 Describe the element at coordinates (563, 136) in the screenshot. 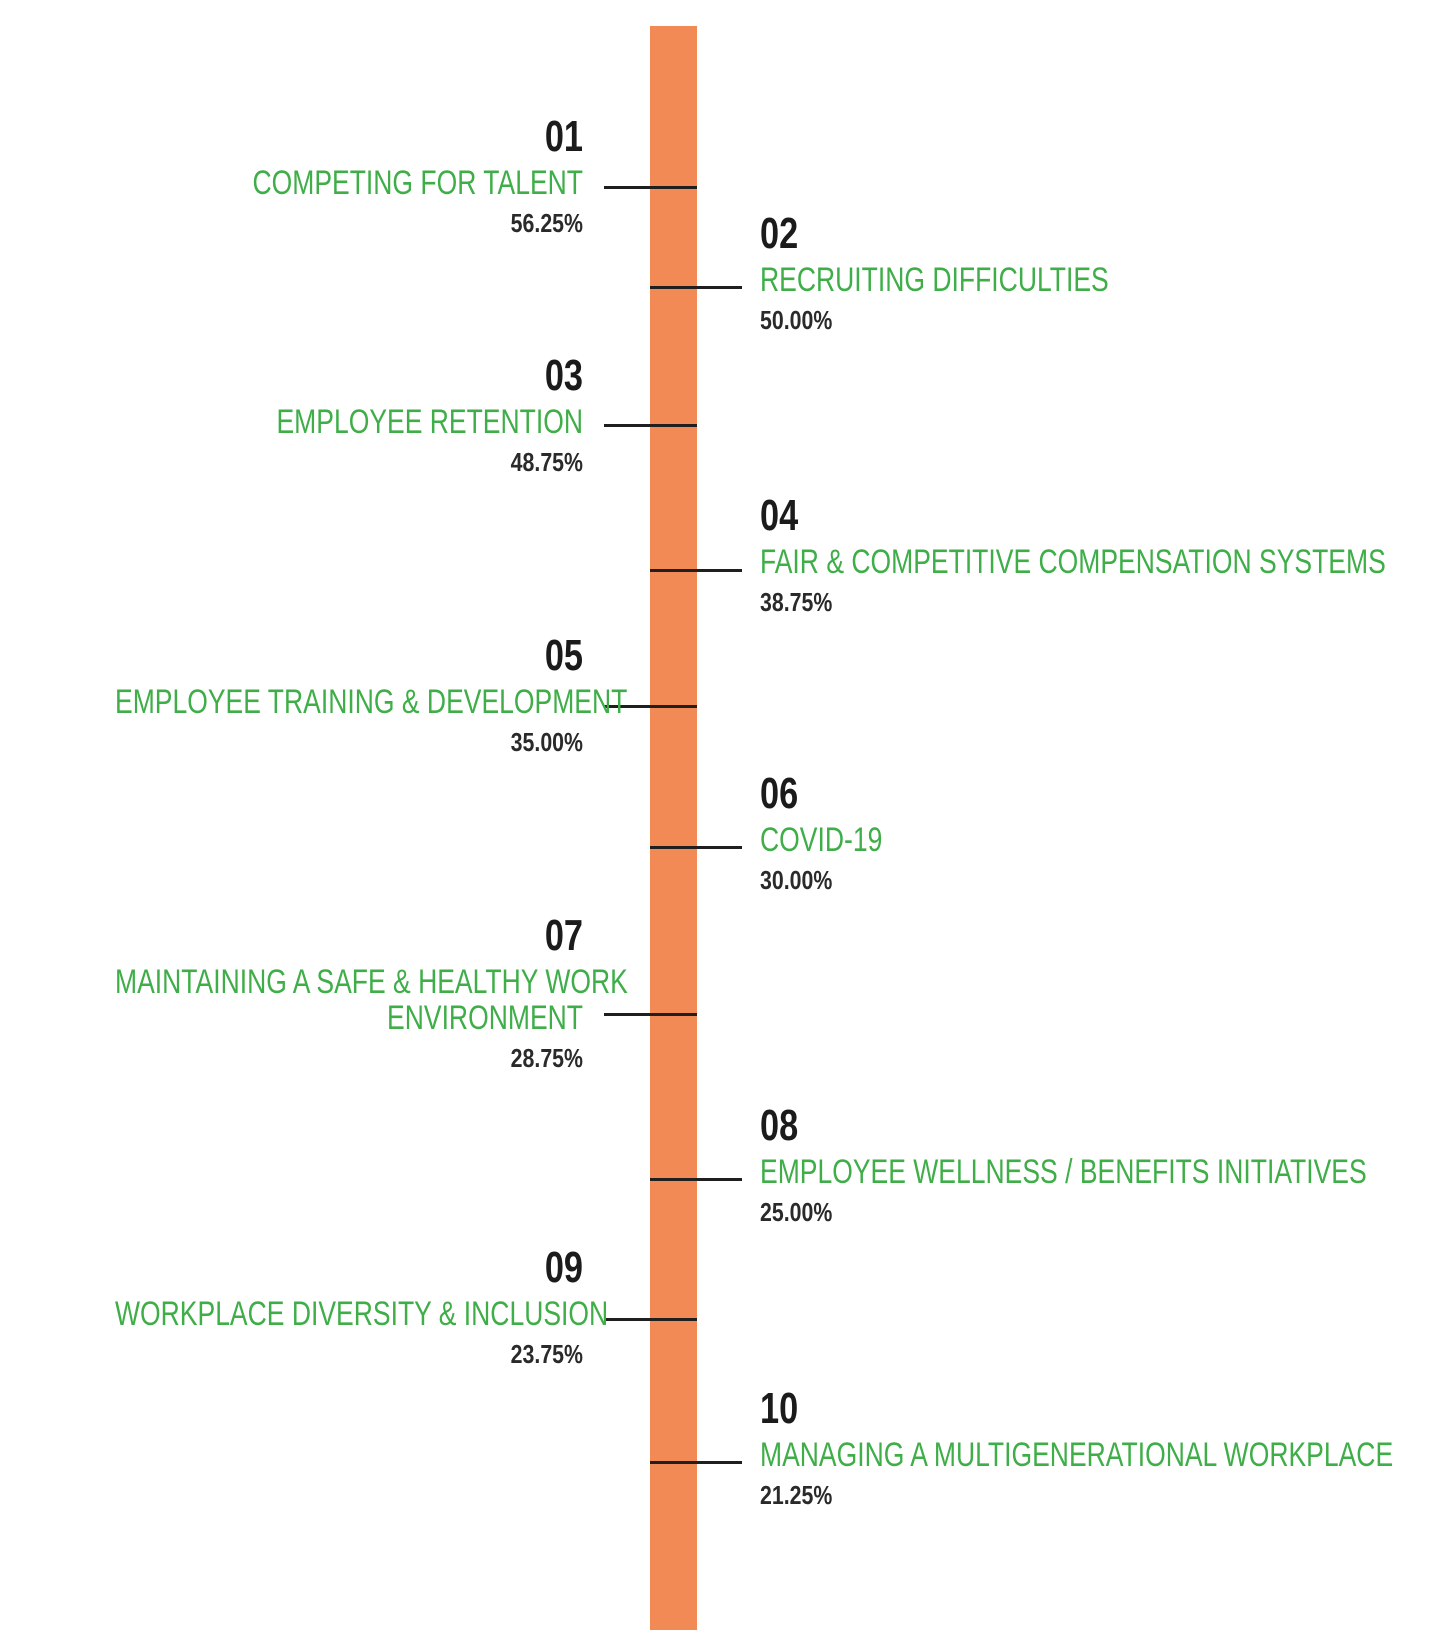

I see `entry-rank: 01` at that location.